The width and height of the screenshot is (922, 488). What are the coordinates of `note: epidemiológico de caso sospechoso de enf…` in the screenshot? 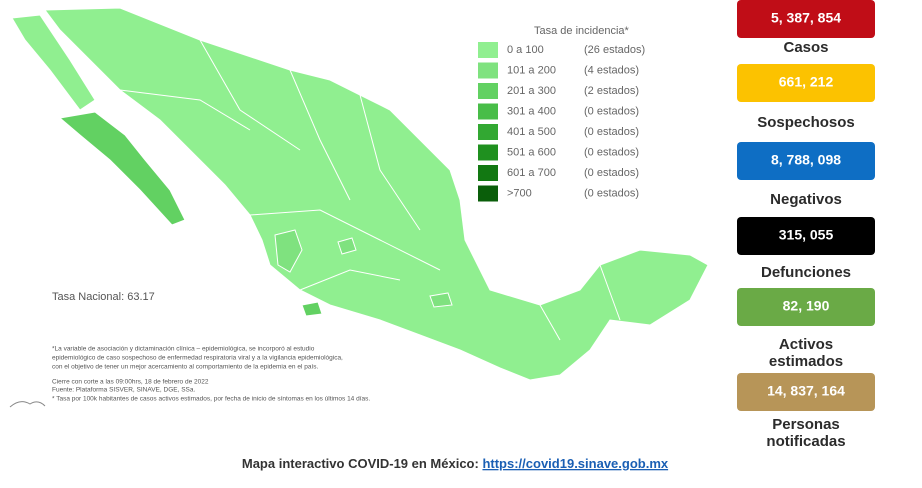 It's located at (197, 358).